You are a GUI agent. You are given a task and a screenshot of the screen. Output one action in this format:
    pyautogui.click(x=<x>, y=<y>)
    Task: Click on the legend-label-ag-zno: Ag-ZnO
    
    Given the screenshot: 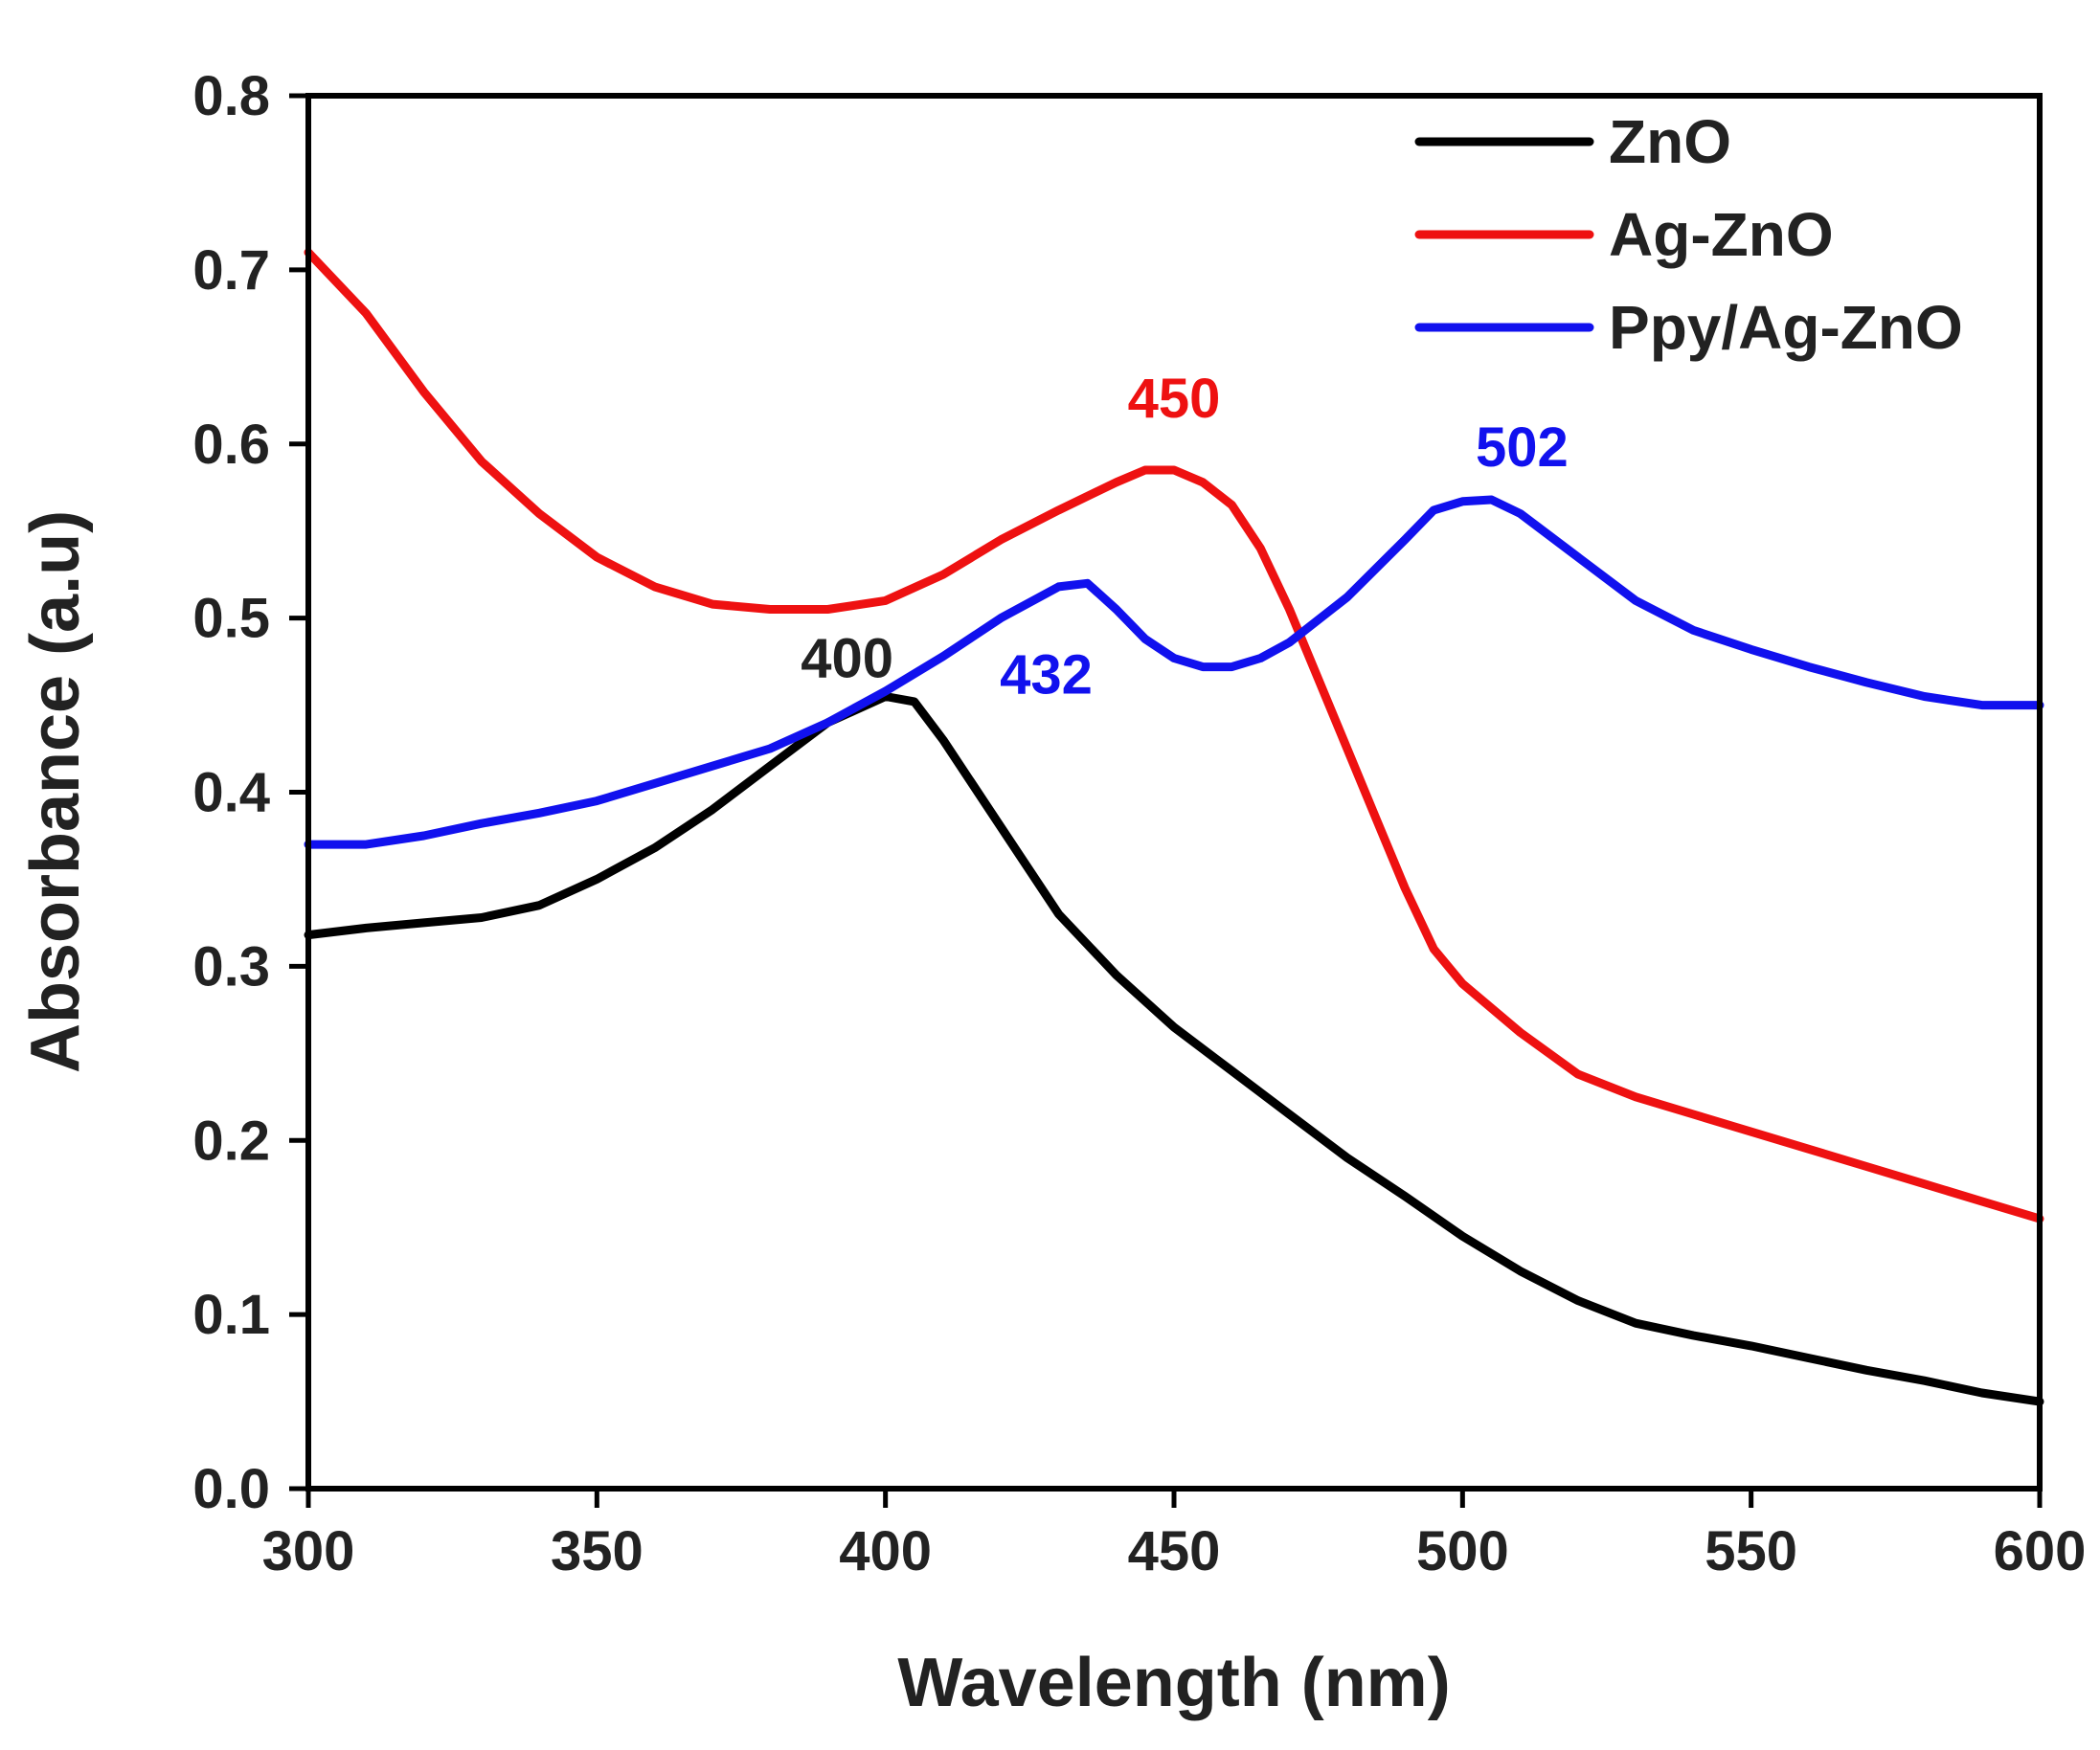 What is the action you would take?
    pyautogui.click(x=1721, y=234)
    